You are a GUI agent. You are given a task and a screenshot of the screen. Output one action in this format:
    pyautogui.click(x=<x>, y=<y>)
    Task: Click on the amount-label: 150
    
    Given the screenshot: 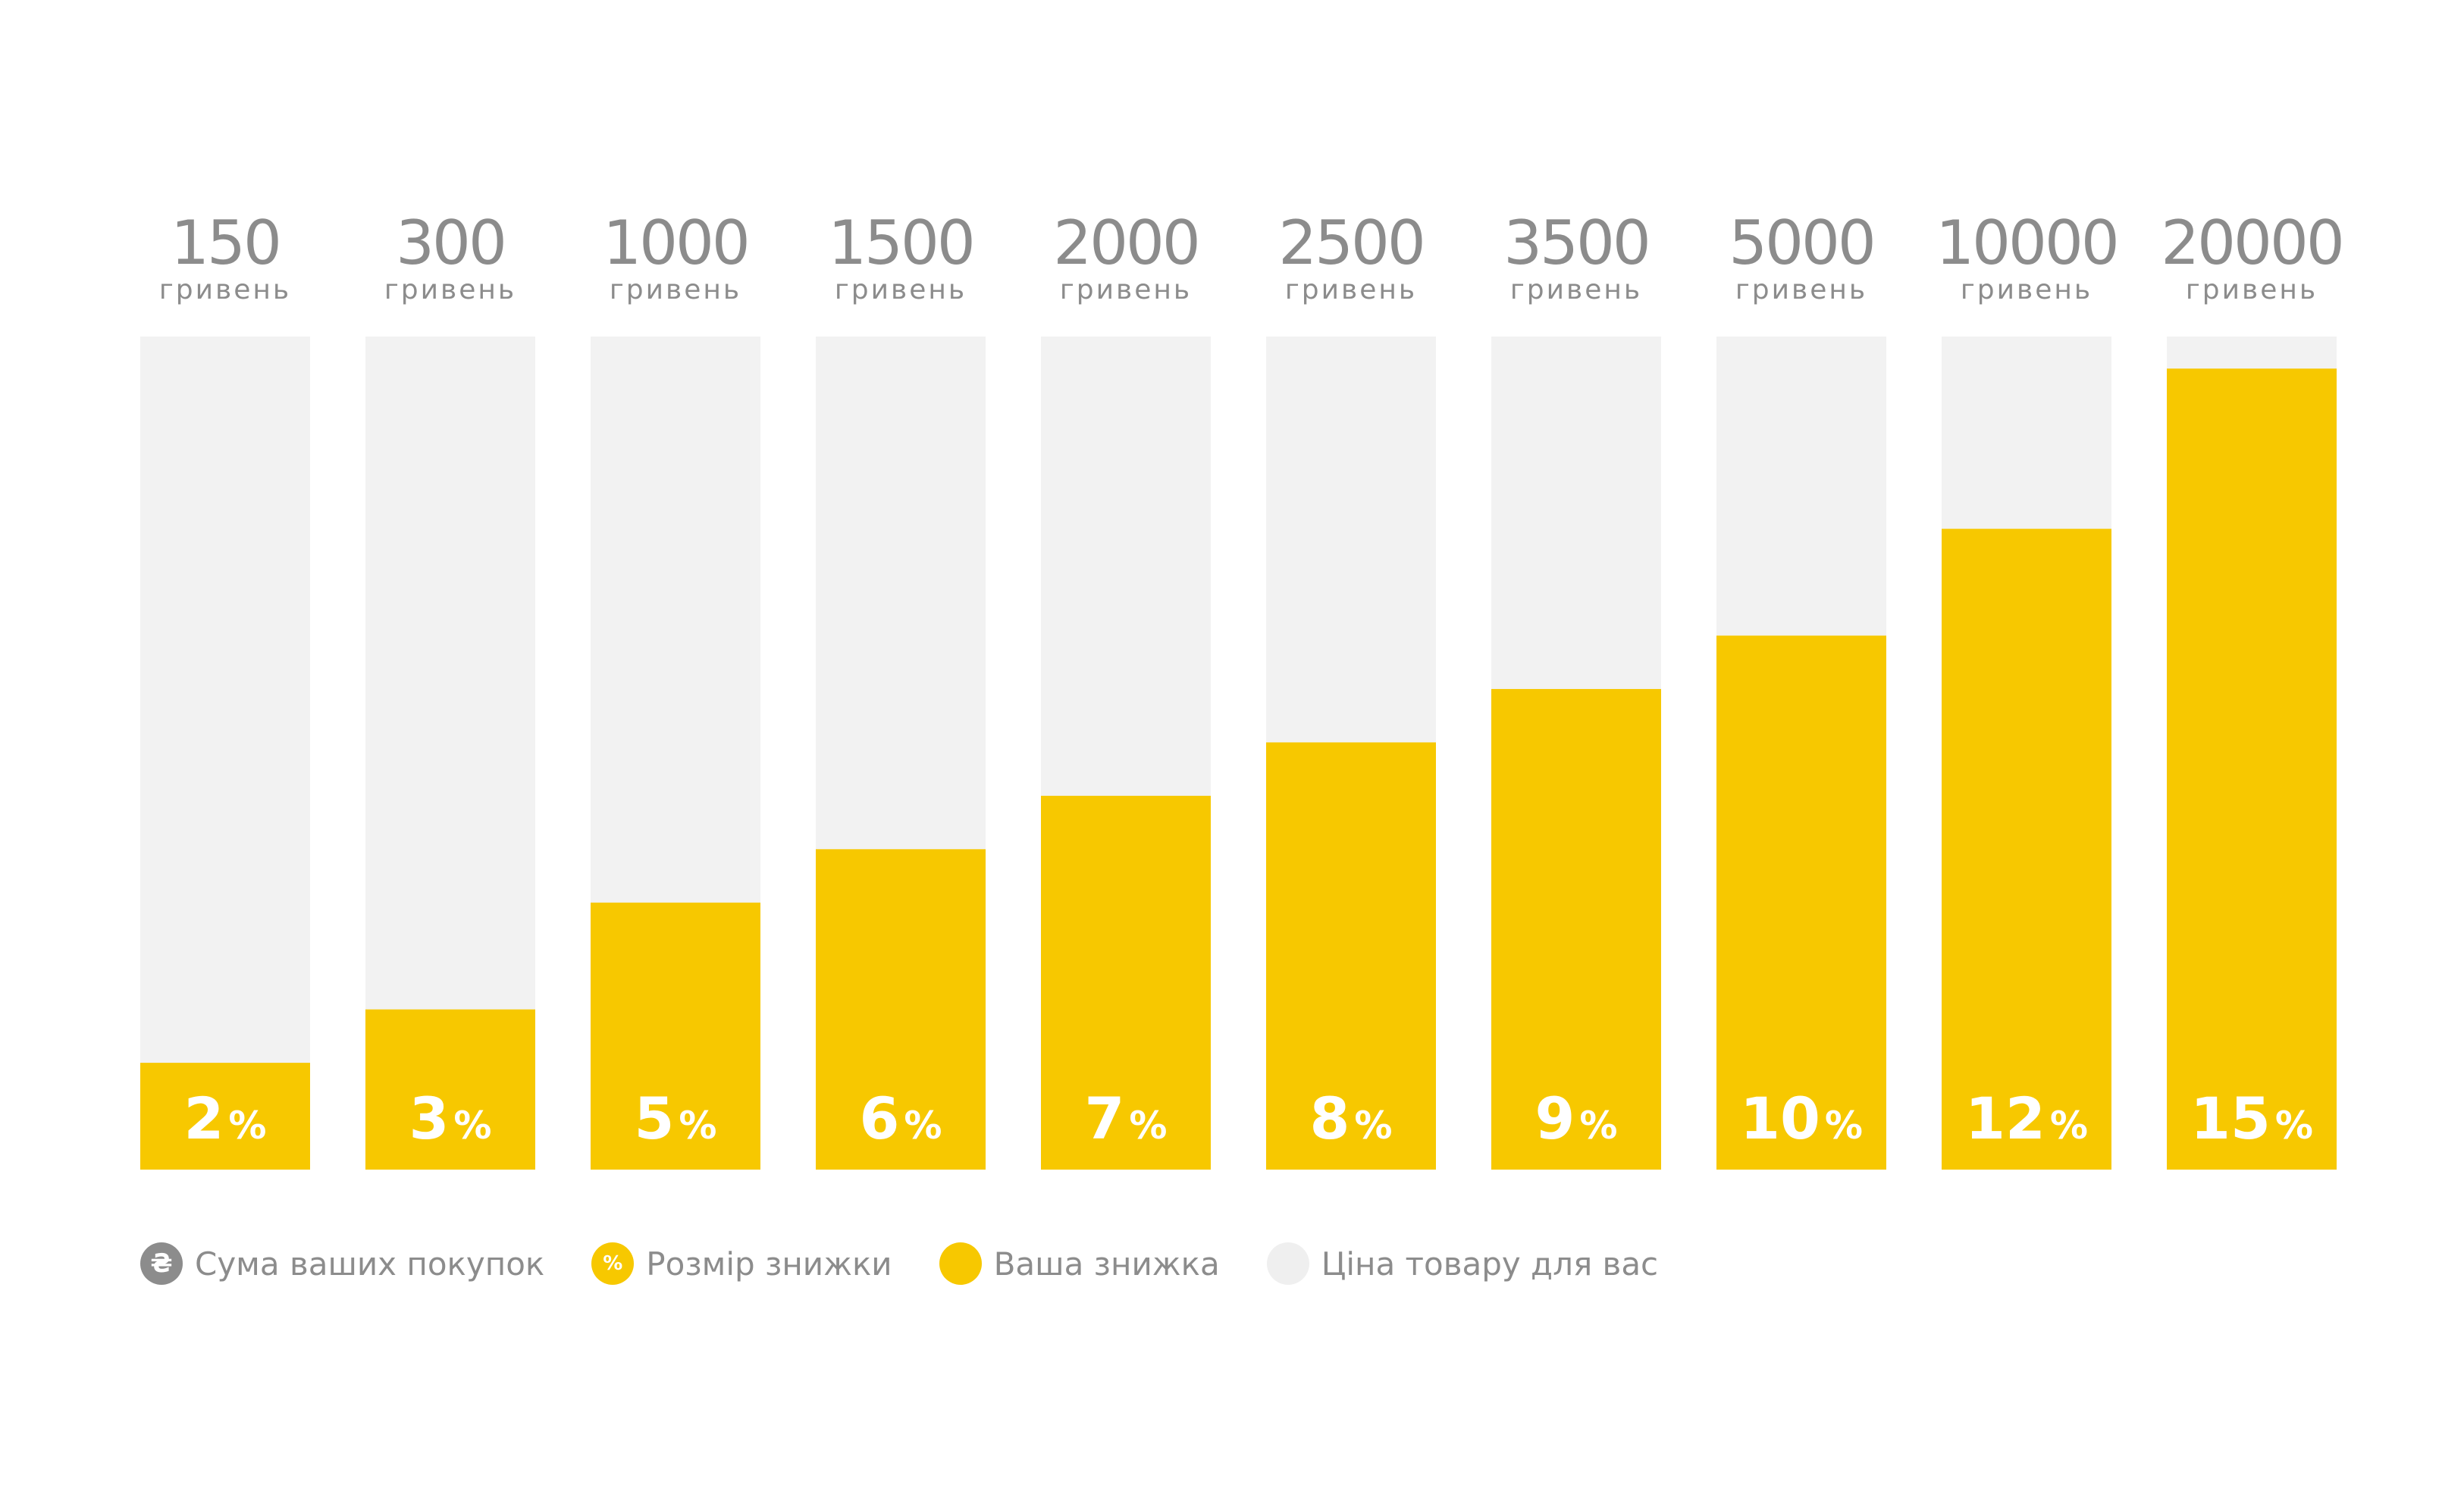 What is the action you would take?
    pyautogui.click(x=225, y=243)
    